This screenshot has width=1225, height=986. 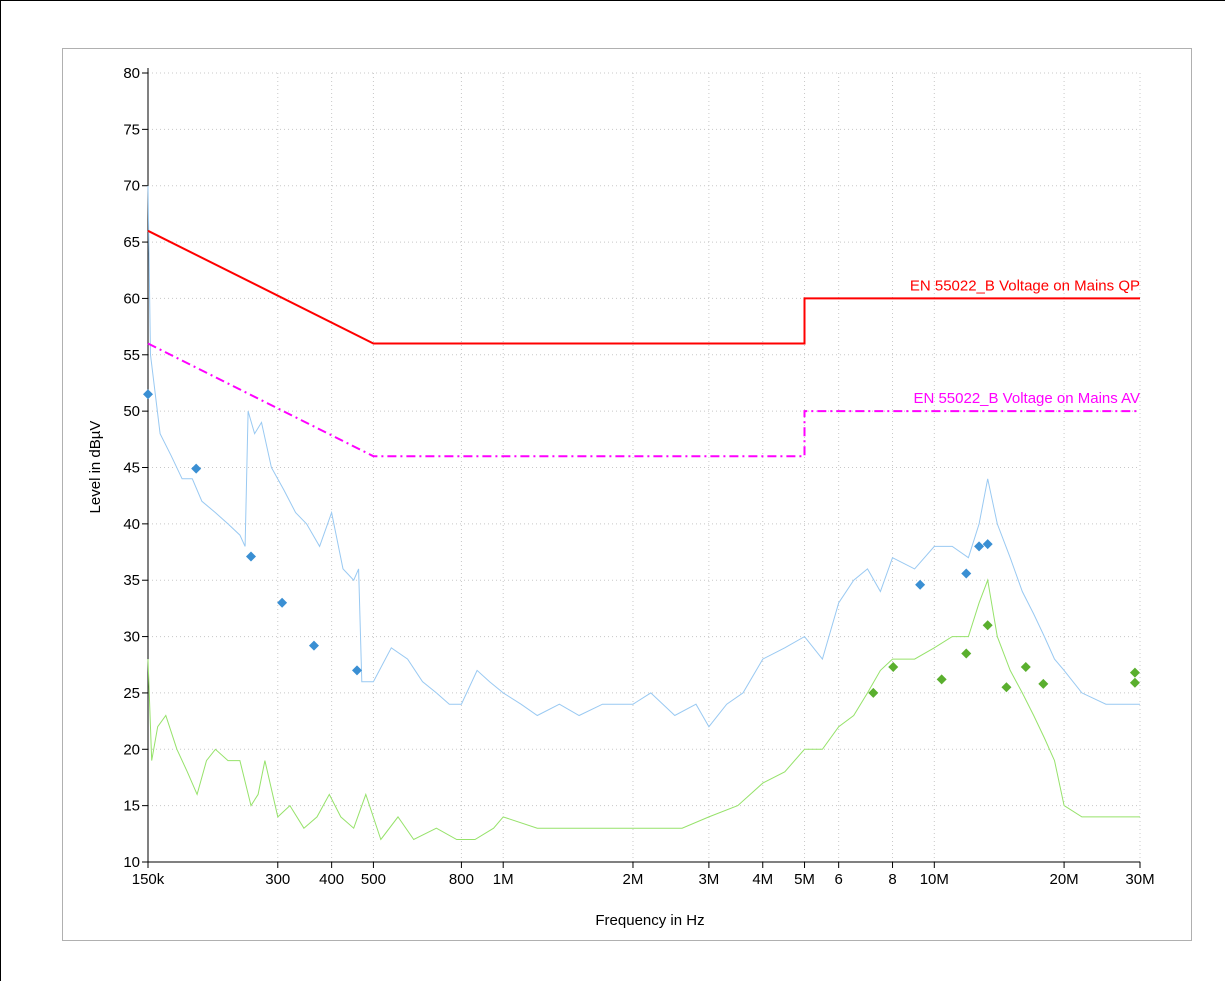 What do you see at coordinates (131, 580) in the screenshot?
I see `y-tick-label: 35` at bounding box center [131, 580].